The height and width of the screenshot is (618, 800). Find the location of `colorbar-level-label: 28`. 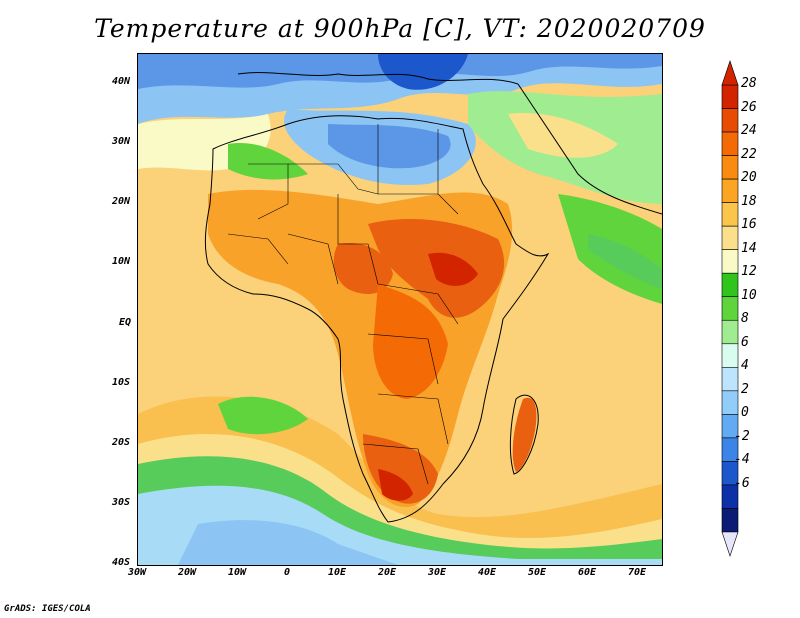

colorbar-level-label: 28 is located at coordinates (749, 83).